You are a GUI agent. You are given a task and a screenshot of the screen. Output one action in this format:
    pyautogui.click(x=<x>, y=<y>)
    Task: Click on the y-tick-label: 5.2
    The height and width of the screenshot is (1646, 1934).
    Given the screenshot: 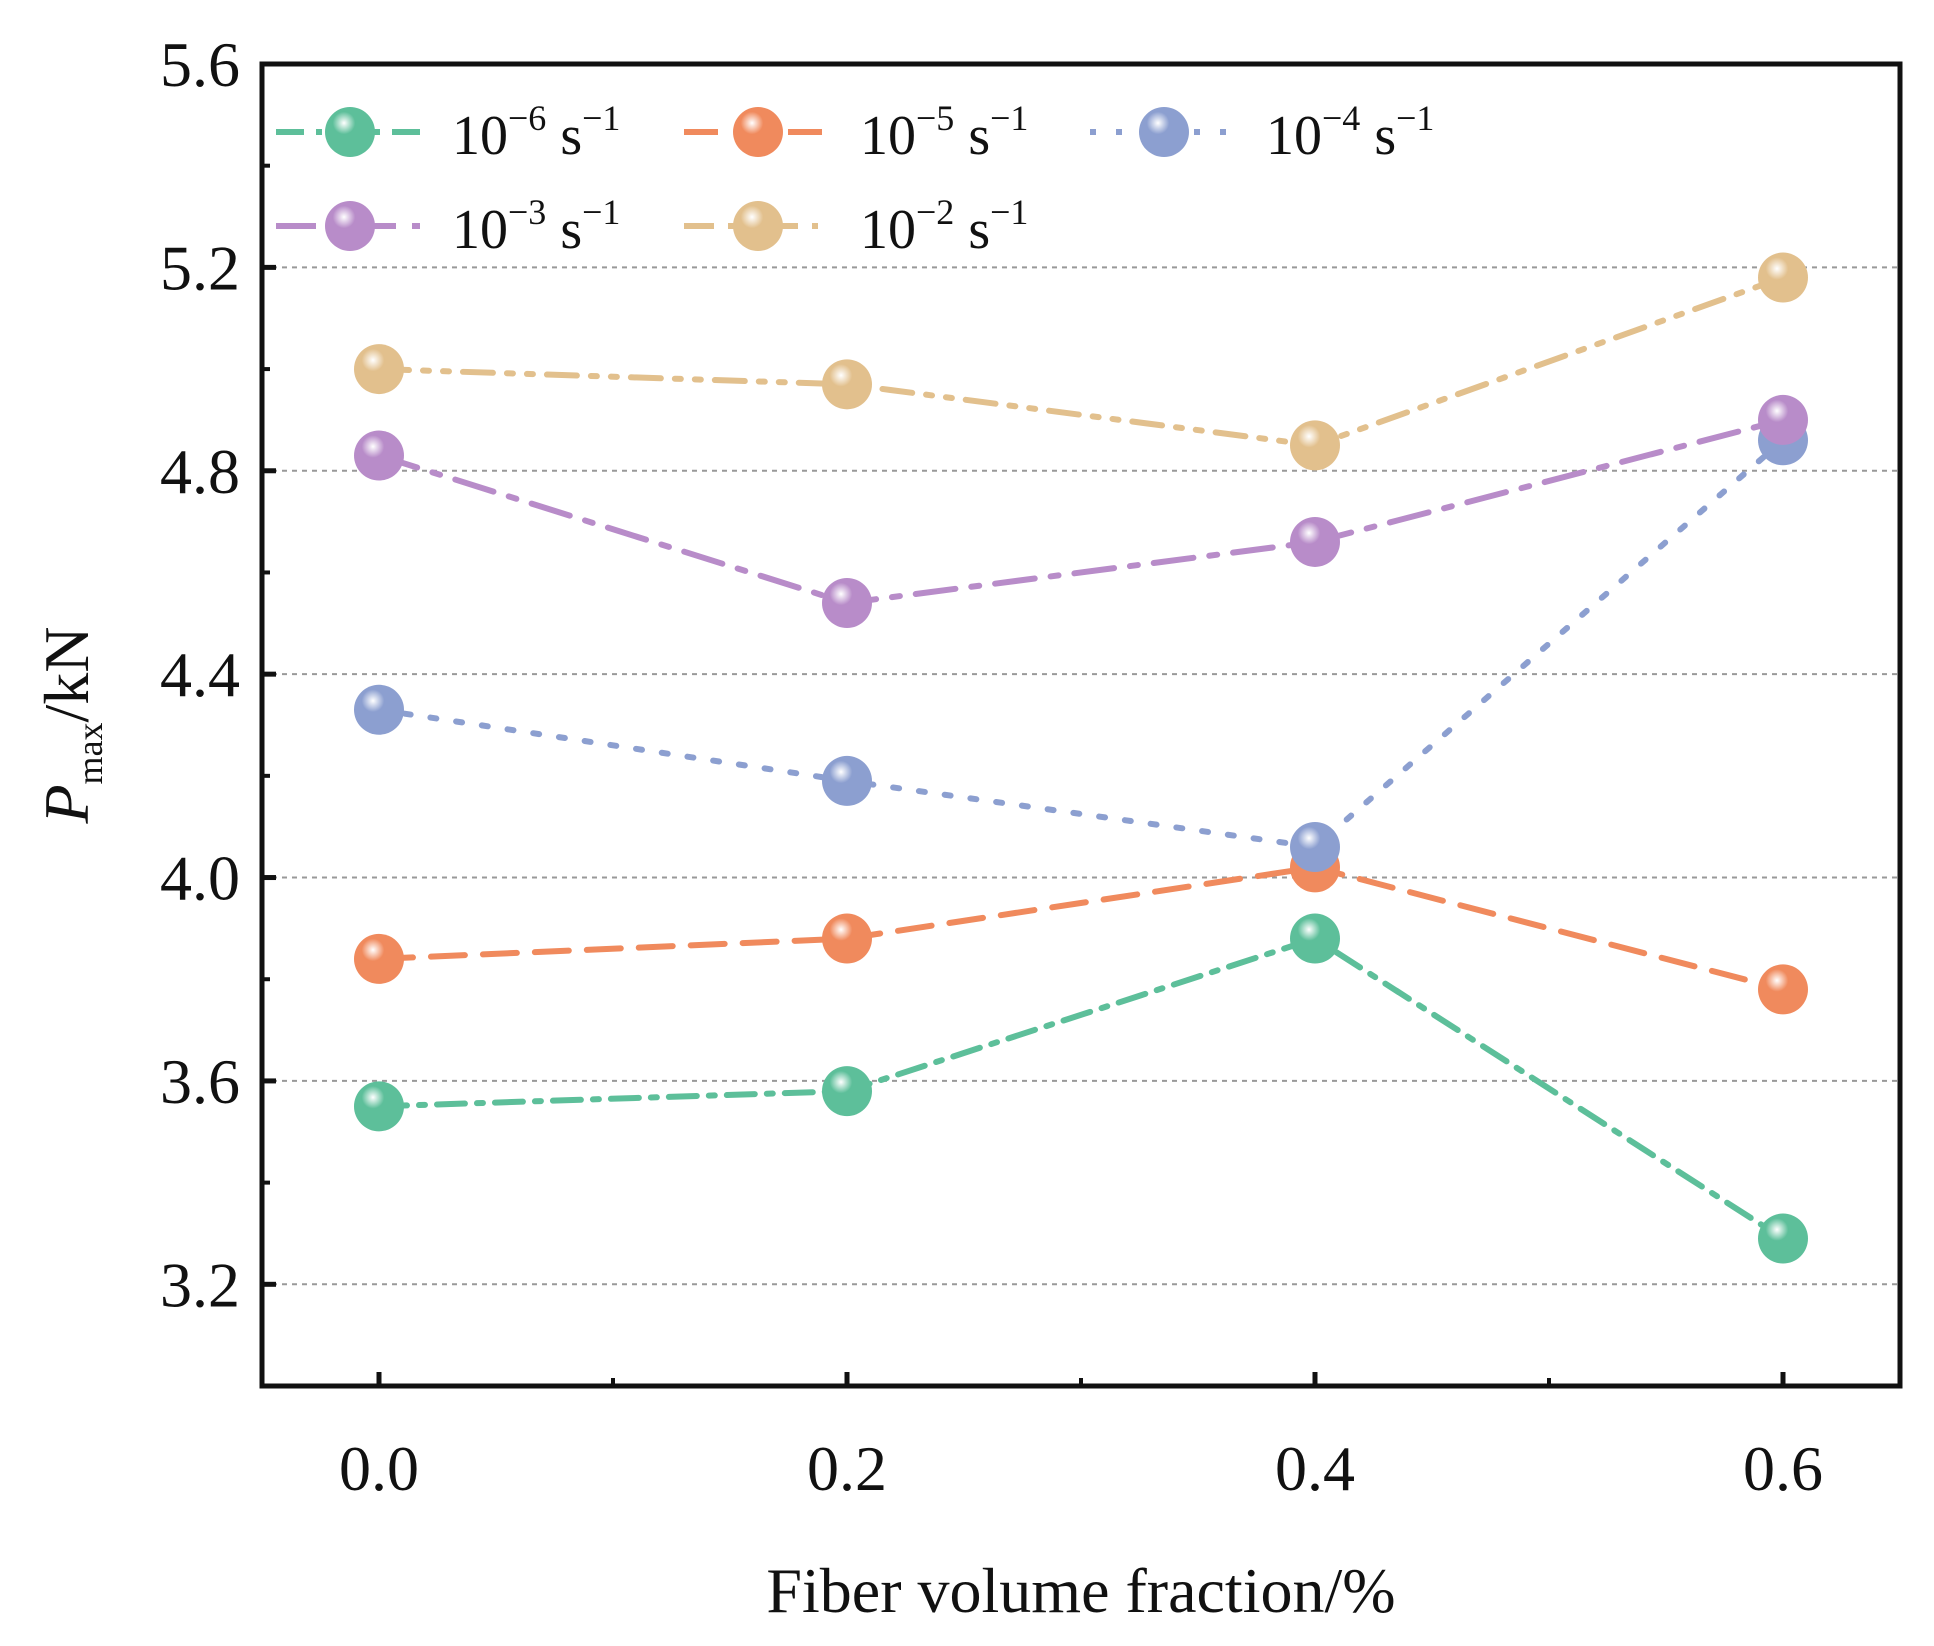 What is the action you would take?
    pyautogui.click(x=200, y=267)
    